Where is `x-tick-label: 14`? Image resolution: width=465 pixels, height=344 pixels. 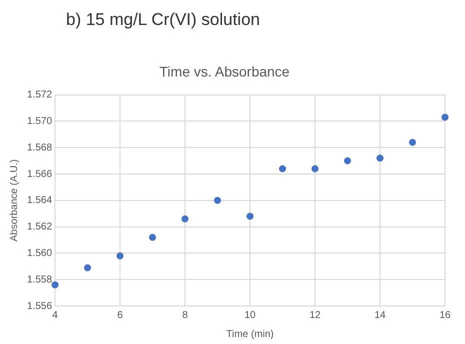
x-tick-label: 14 is located at coordinates (380, 315).